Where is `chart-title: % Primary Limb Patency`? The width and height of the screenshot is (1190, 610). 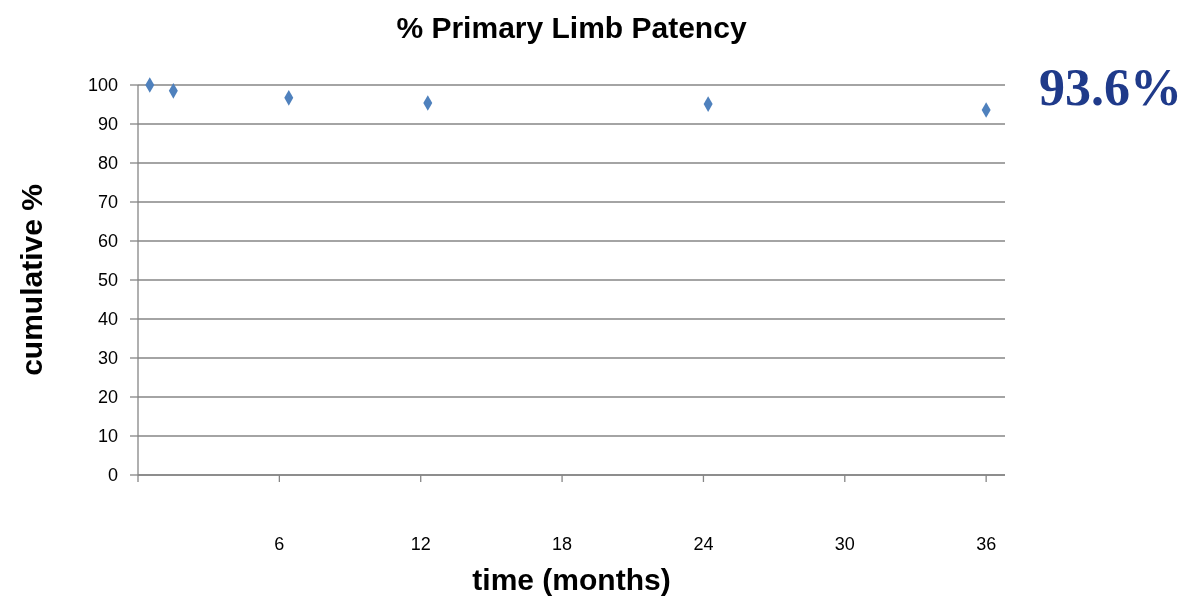
chart-title: % Primary Limb Patency is located at coordinates (571, 27).